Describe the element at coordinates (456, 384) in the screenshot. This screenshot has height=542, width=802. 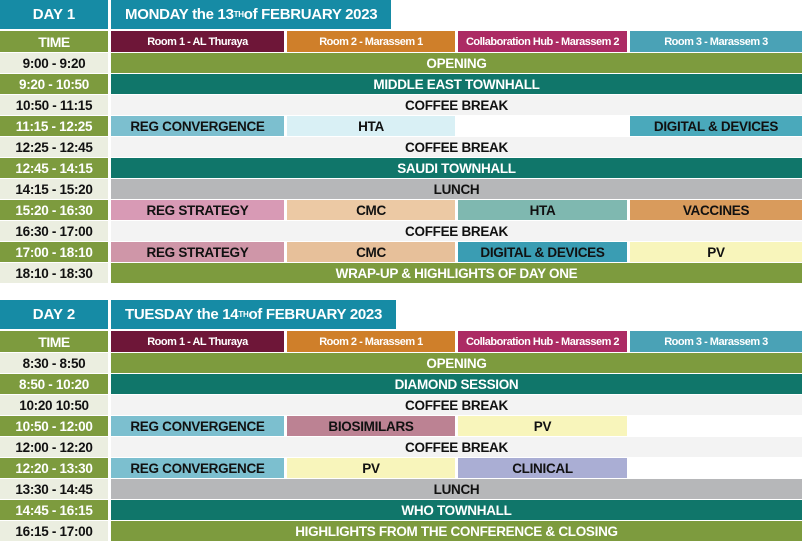
I see `session-cell: DIAMOND SESSION` at that location.